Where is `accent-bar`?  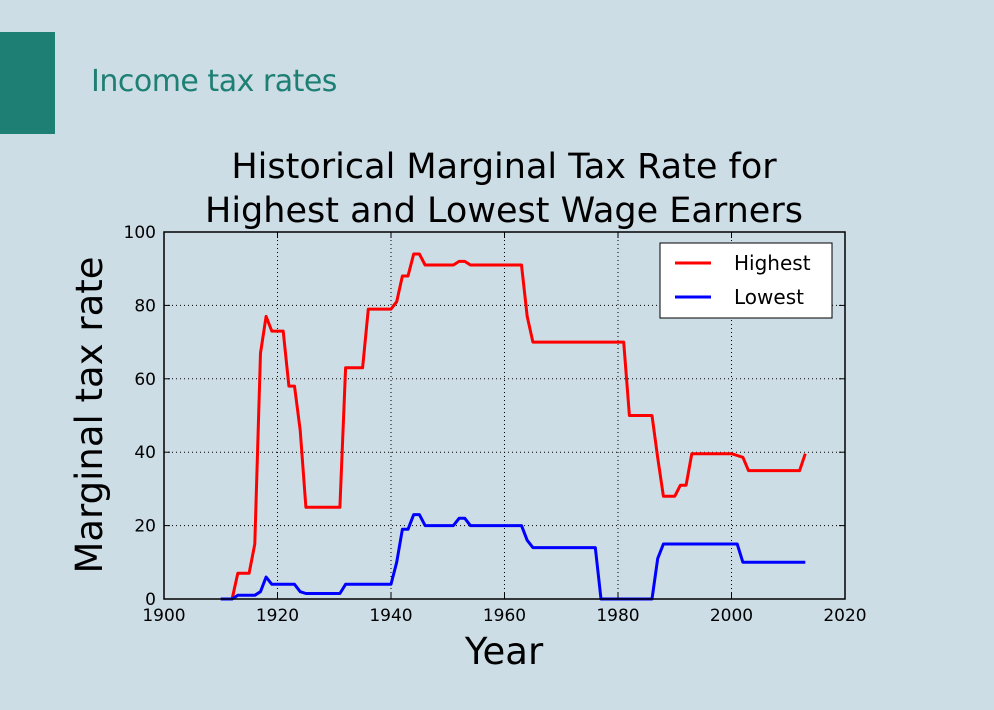
accent-bar is located at coordinates (27, 83).